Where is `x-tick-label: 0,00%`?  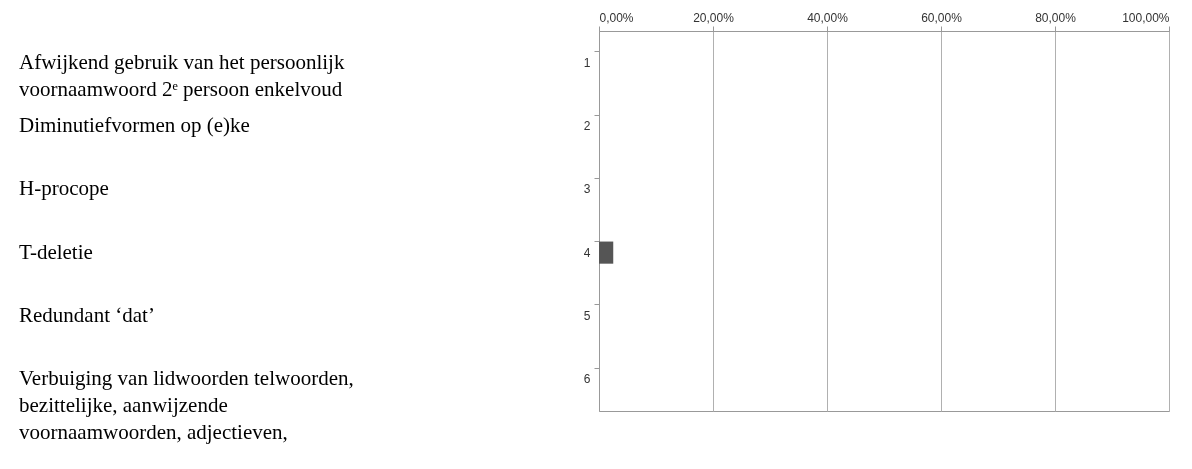 x-tick-label: 0,00% is located at coordinates (616, 17).